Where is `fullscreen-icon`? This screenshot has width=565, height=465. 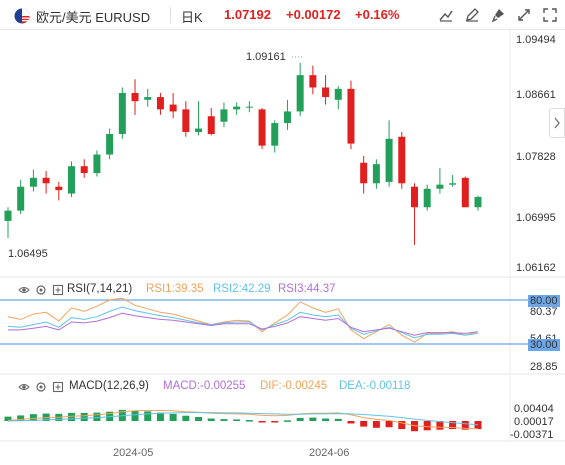
fullscreen-icon is located at coordinates (550, 15).